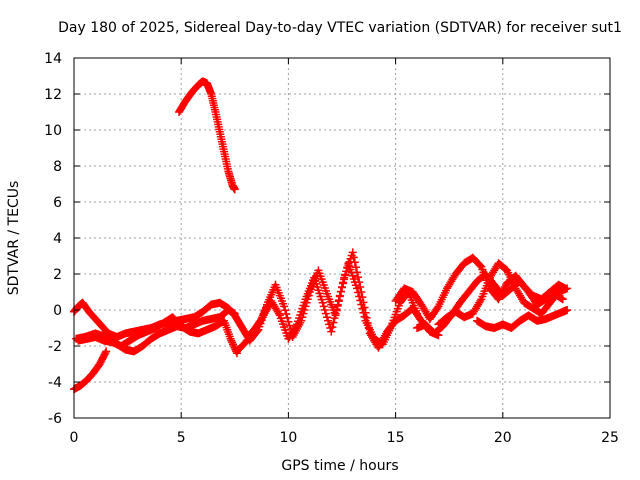  What do you see at coordinates (396, 438) in the screenshot?
I see `x-tick-label: 15` at bounding box center [396, 438].